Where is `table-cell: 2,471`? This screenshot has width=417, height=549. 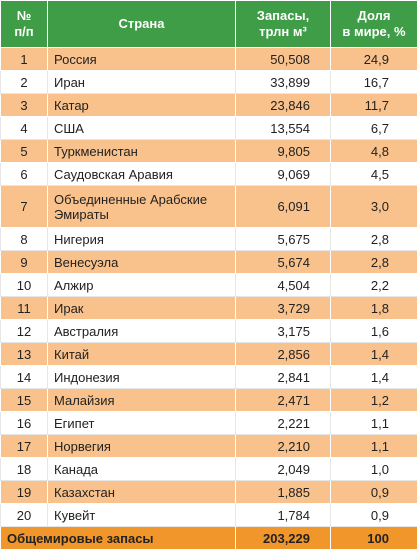 table-cell: 2,471 is located at coordinates (283, 400).